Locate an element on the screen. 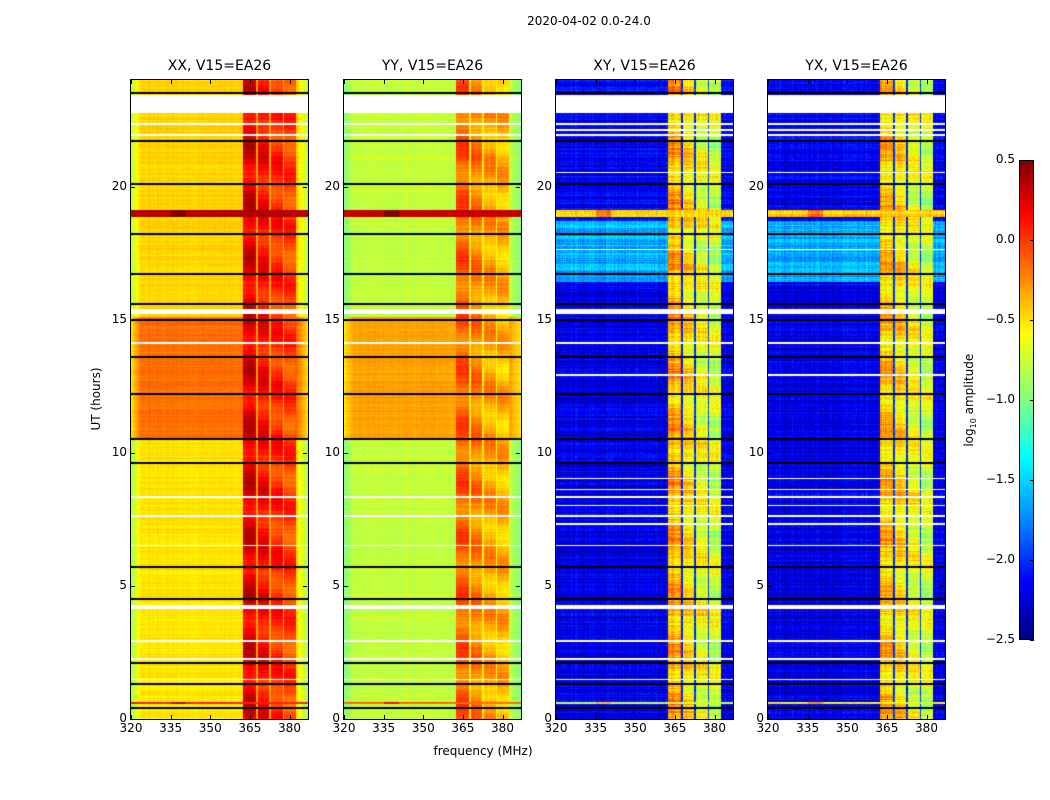  colorbar-label-sub: 10 is located at coordinates (974, 423).